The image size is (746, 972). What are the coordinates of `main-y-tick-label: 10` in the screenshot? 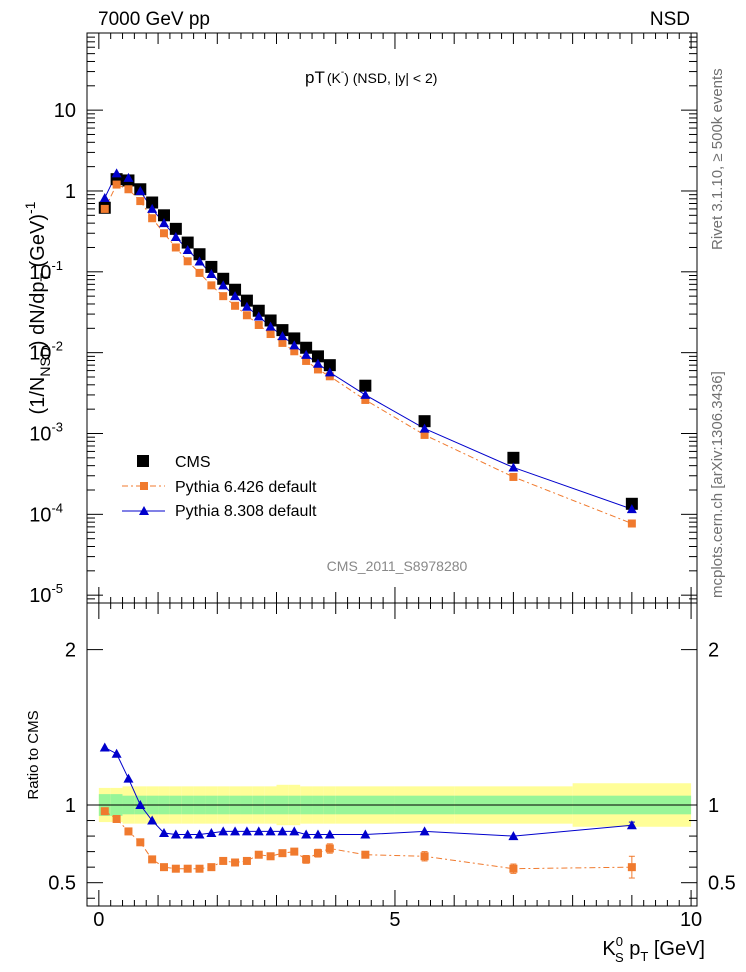 It's located at (65, 111).